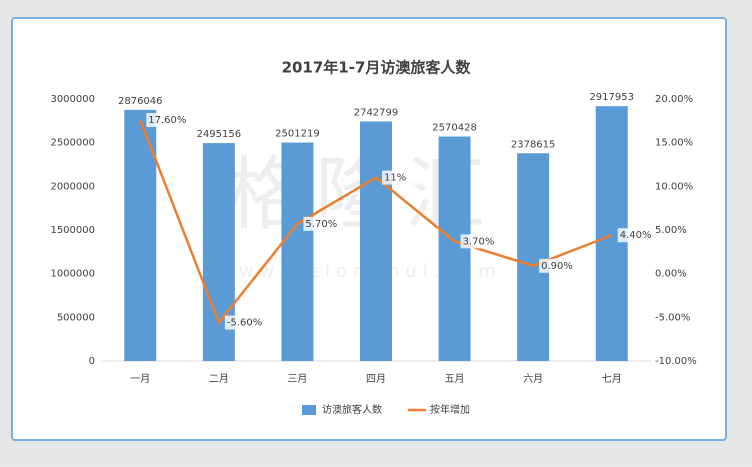  I want to click on legend-label: 按年增加, so click(450, 409).